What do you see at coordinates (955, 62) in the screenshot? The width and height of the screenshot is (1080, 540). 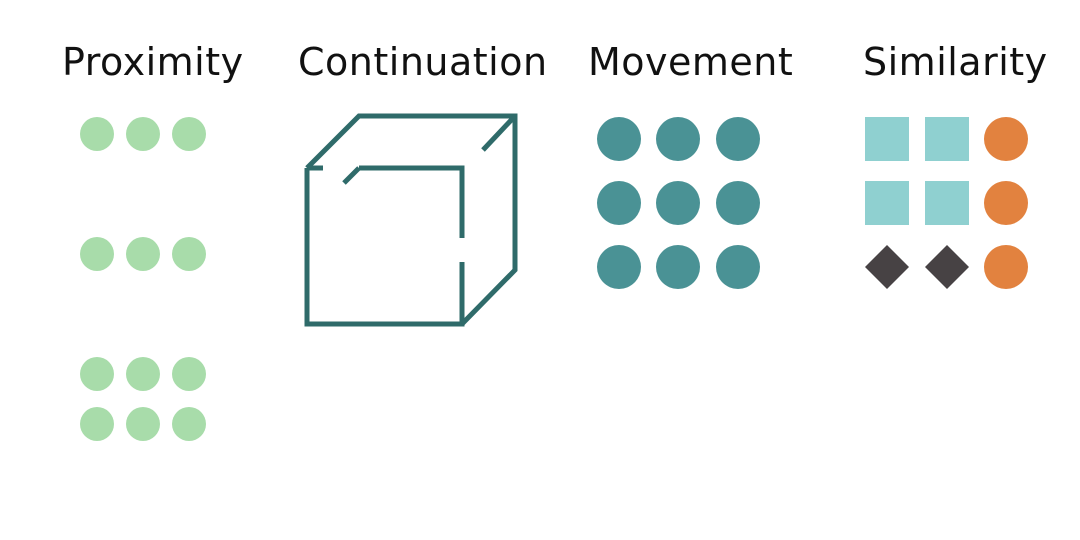 I see `similarity-title: Similarity` at bounding box center [955, 62].